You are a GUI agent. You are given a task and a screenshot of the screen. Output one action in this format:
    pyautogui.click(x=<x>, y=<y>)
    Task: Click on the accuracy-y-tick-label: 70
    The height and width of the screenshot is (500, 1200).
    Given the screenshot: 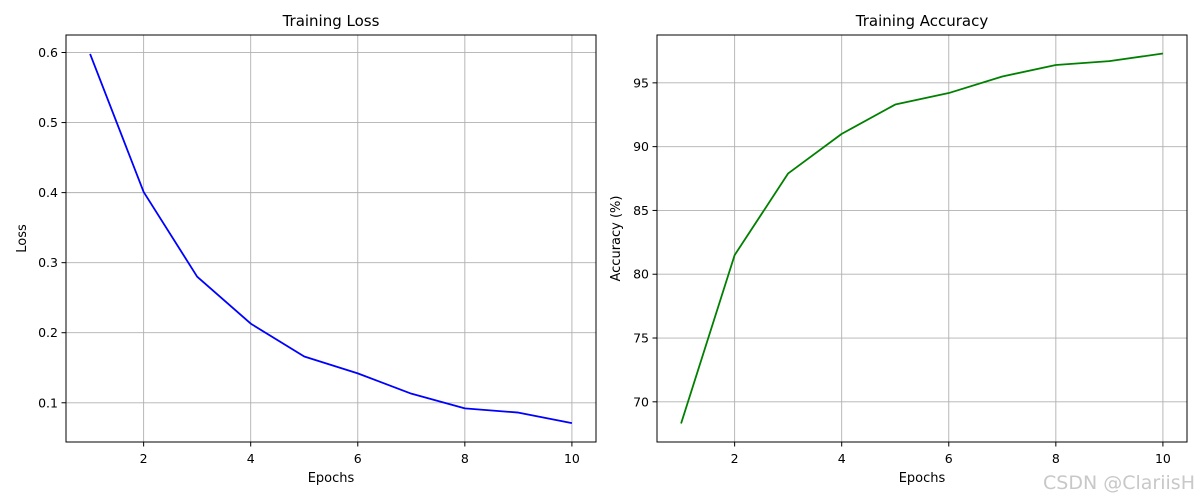 What is the action you would take?
    pyautogui.click(x=641, y=401)
    